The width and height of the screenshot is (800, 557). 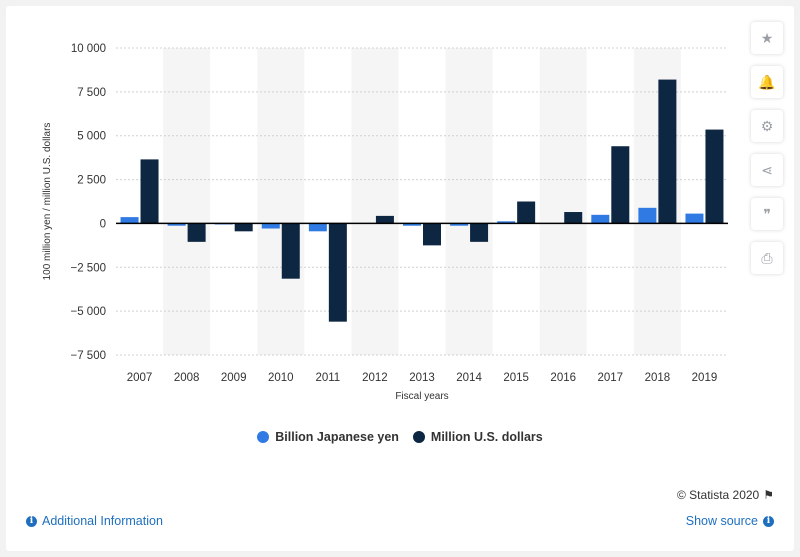 What do you see at coordinates (91, 93) in the screenshot?
I see `y-tick-label: 7 500` at bounding box center [91, 93].